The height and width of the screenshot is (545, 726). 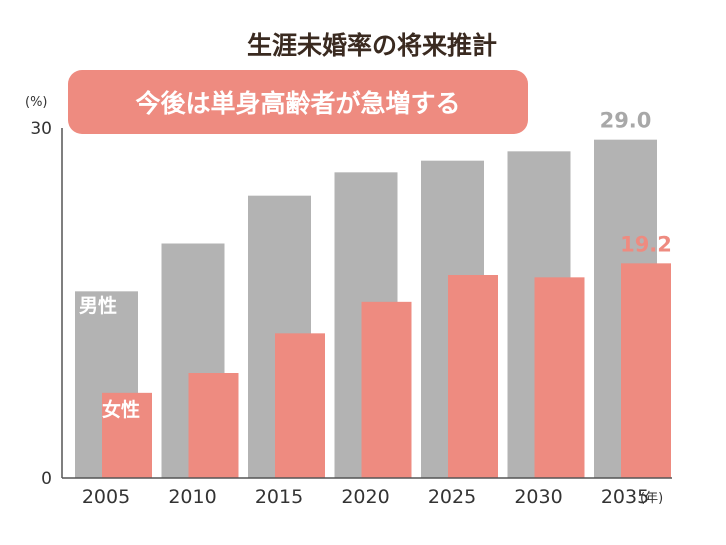 I want to click on x-tick-label: 2005, so click(x=106, y=497).